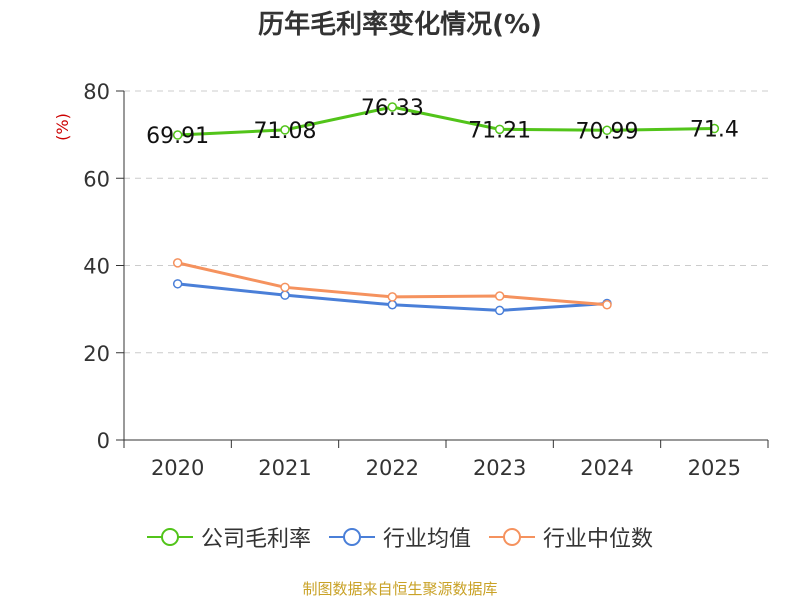 The image size is (800, 600). Describe the element at coordinates (400, 589) in the screenshot. I see `source-note: 制图数据来自恒生聚源数据库` at that location.